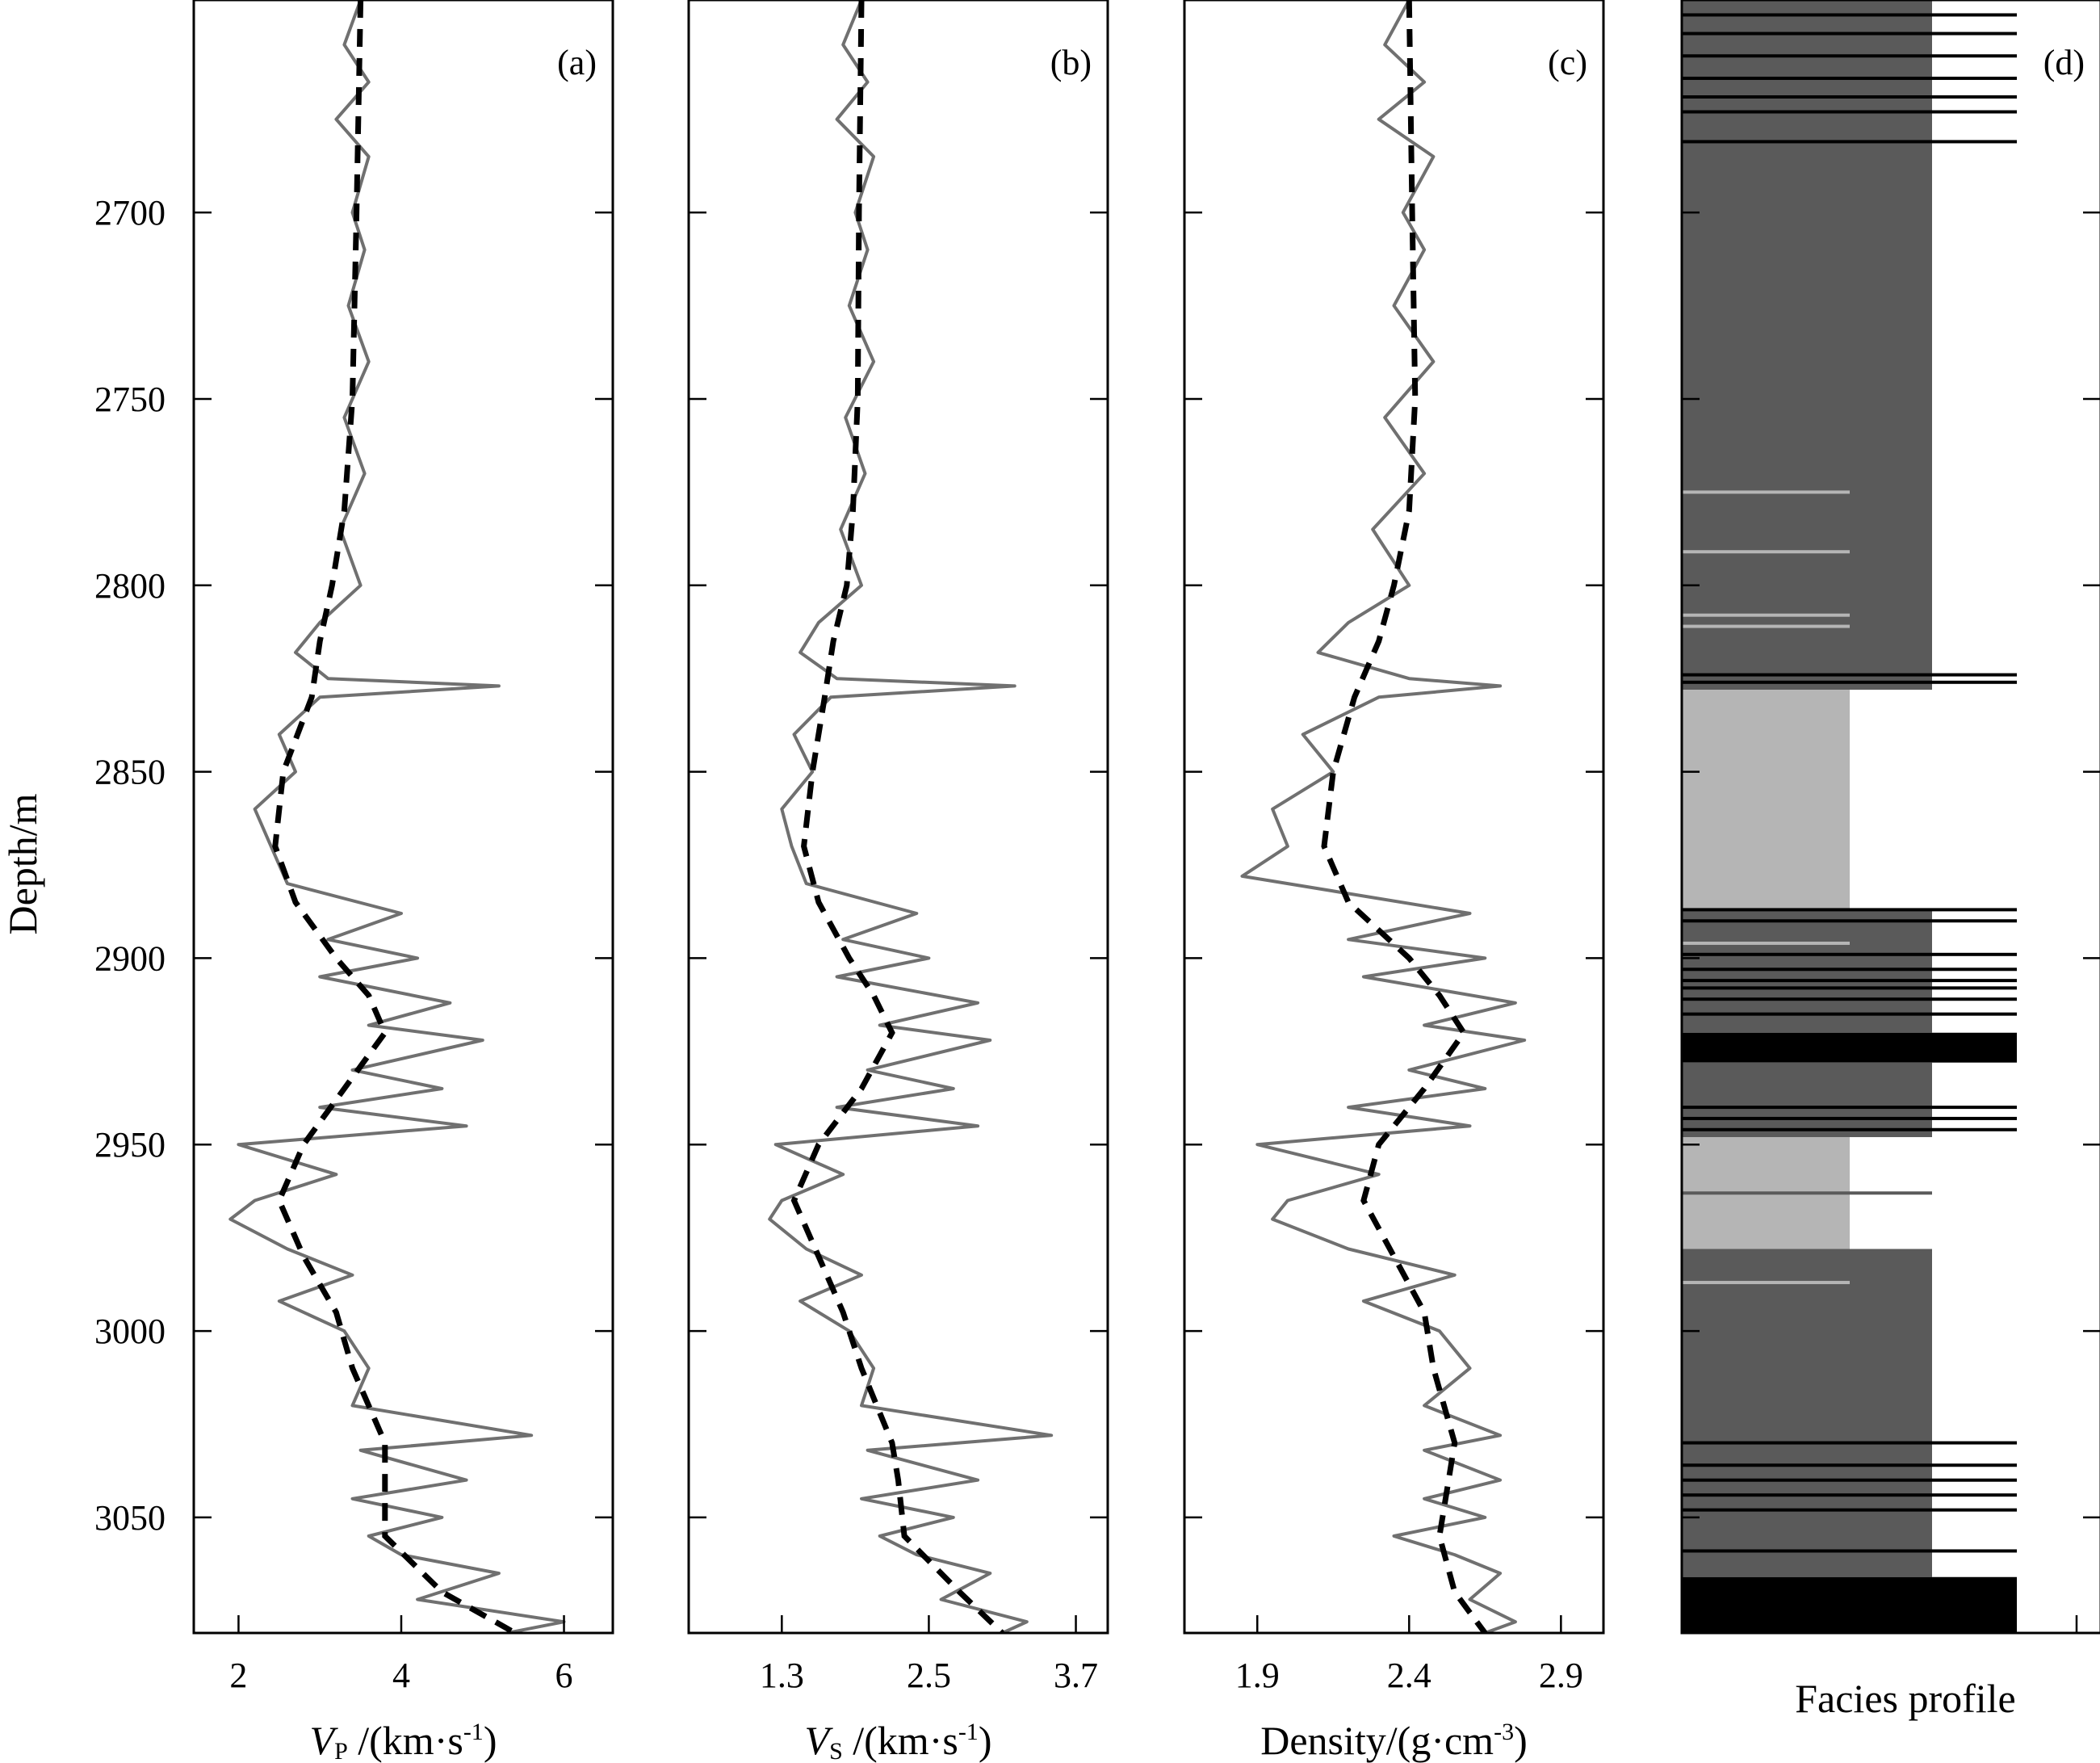 Image resolution: width=2100 pixels, height=1763 pixels. I want to click on y-tick-label-2750: 2750, so click(130, 400).